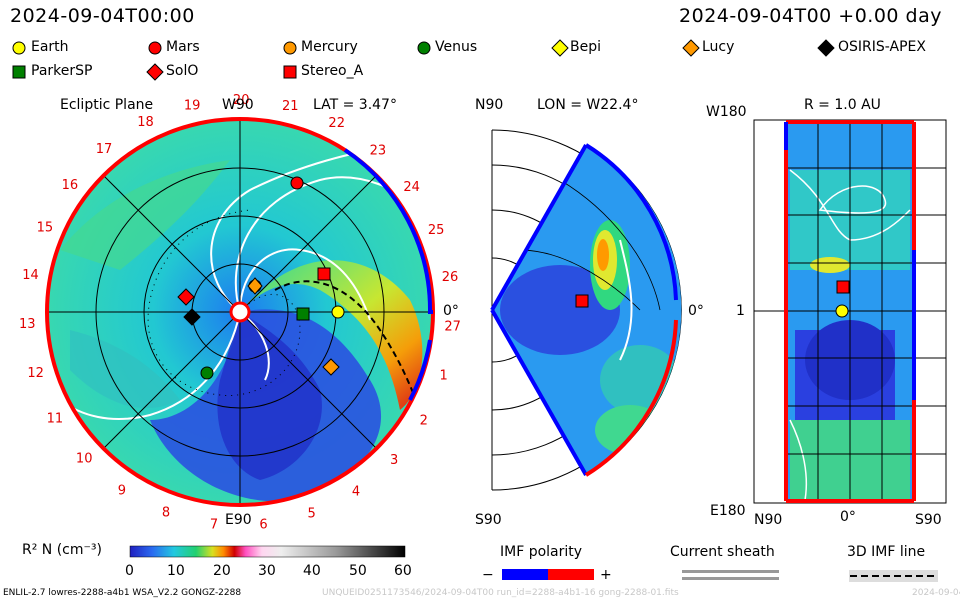 Image resolution: width=960 pixels, height=600 pixels. I want to click on map-top-left-label: W180, so click(726, 112).